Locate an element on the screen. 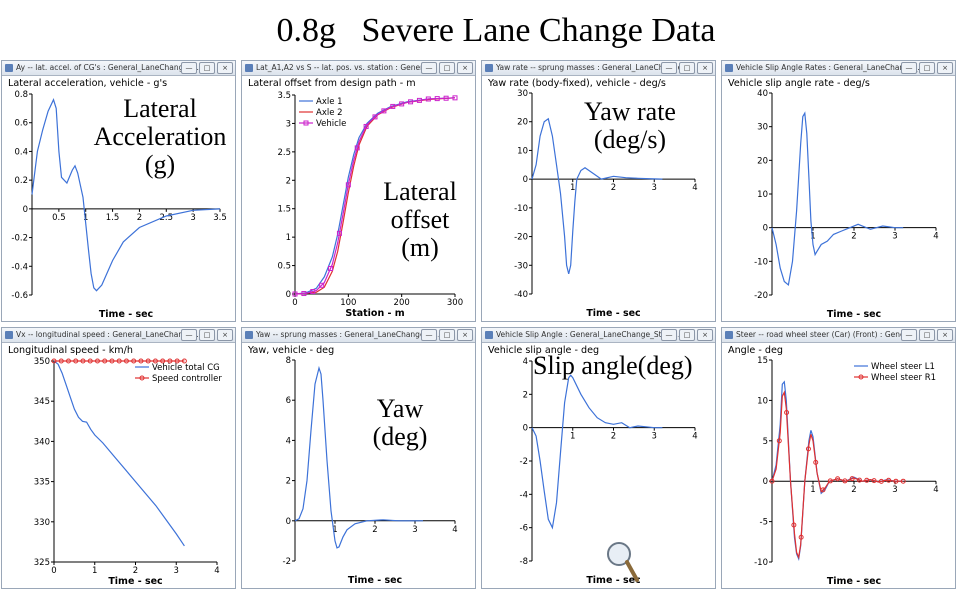  magnifier-icon is located at coordinates (622, 562).